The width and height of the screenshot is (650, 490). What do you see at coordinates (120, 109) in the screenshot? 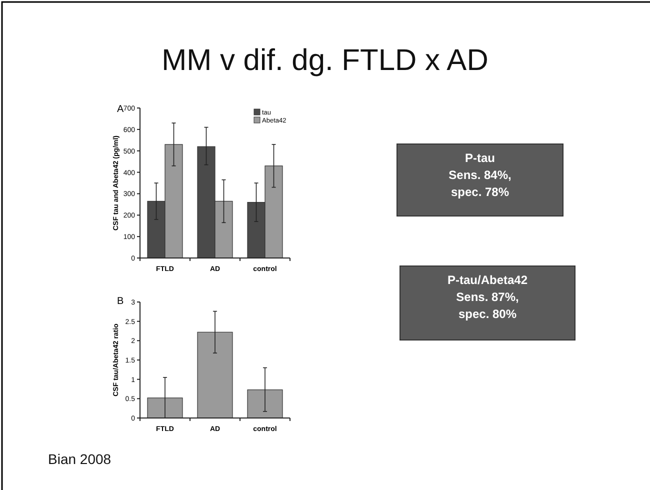
I see `text: A` at bounding box center [120, 109].